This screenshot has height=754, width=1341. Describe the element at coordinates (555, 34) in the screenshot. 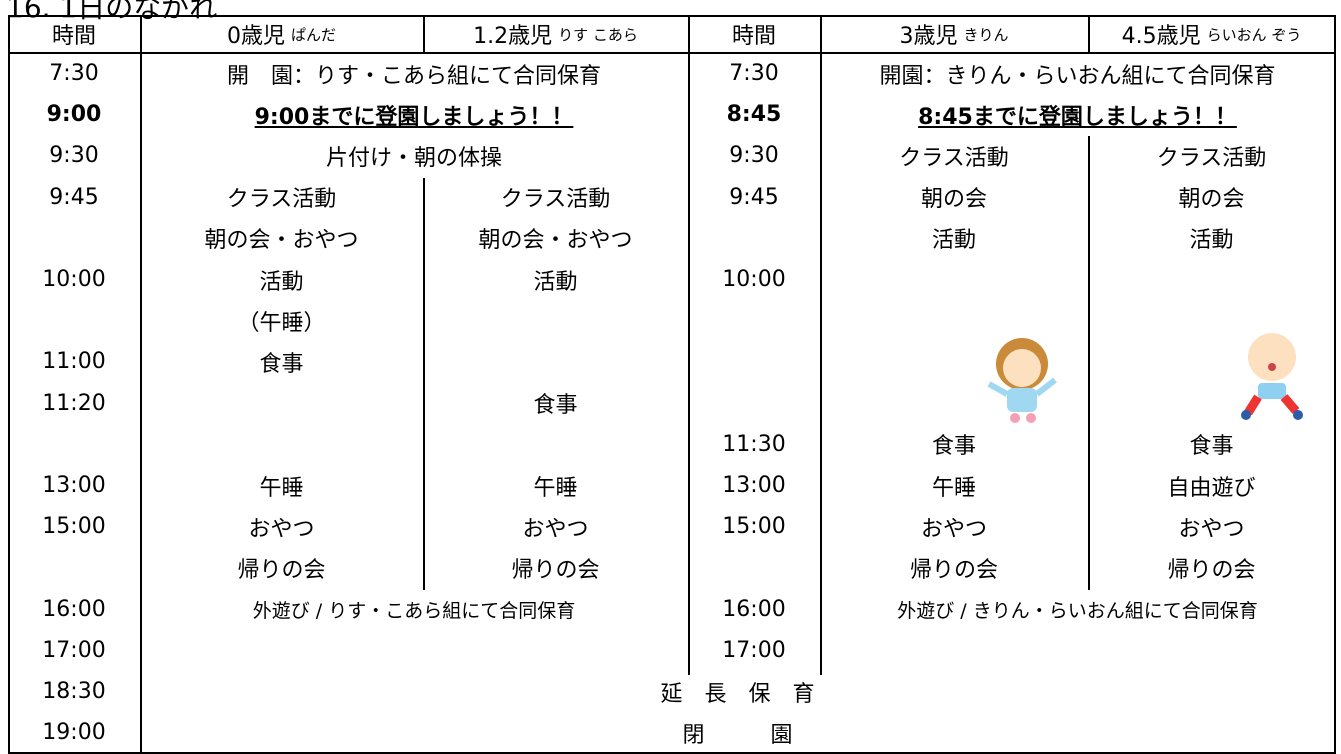

I see `header-cell: 1.2歳児 りす こあら` at that location.